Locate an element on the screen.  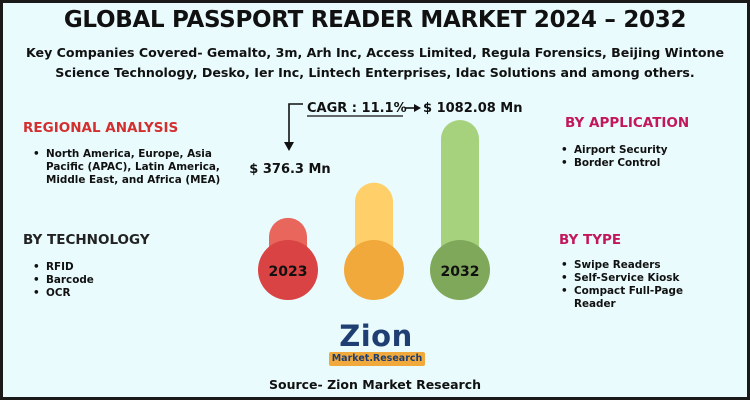
list-item: Barcode is located at coordinates (123, 280).